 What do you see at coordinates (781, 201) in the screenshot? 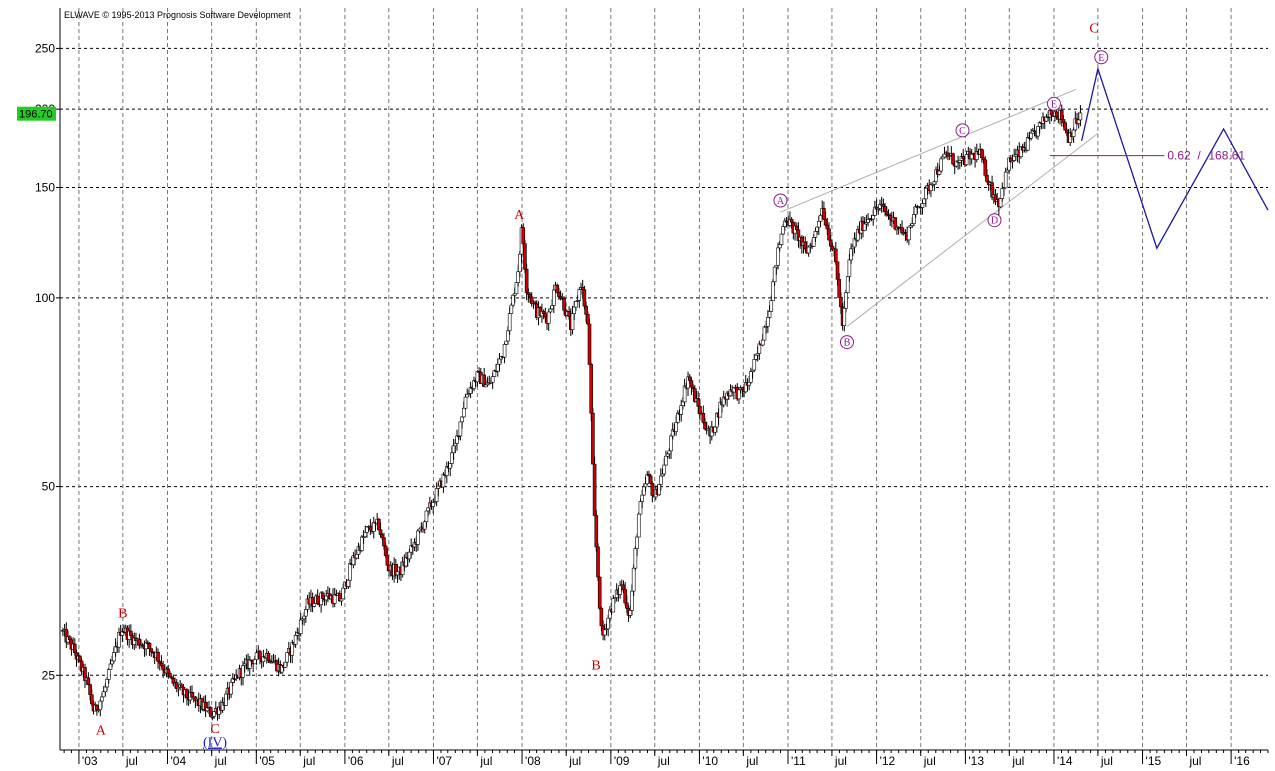
I see `wave-label-text: A` at bounding box center [781, 201].